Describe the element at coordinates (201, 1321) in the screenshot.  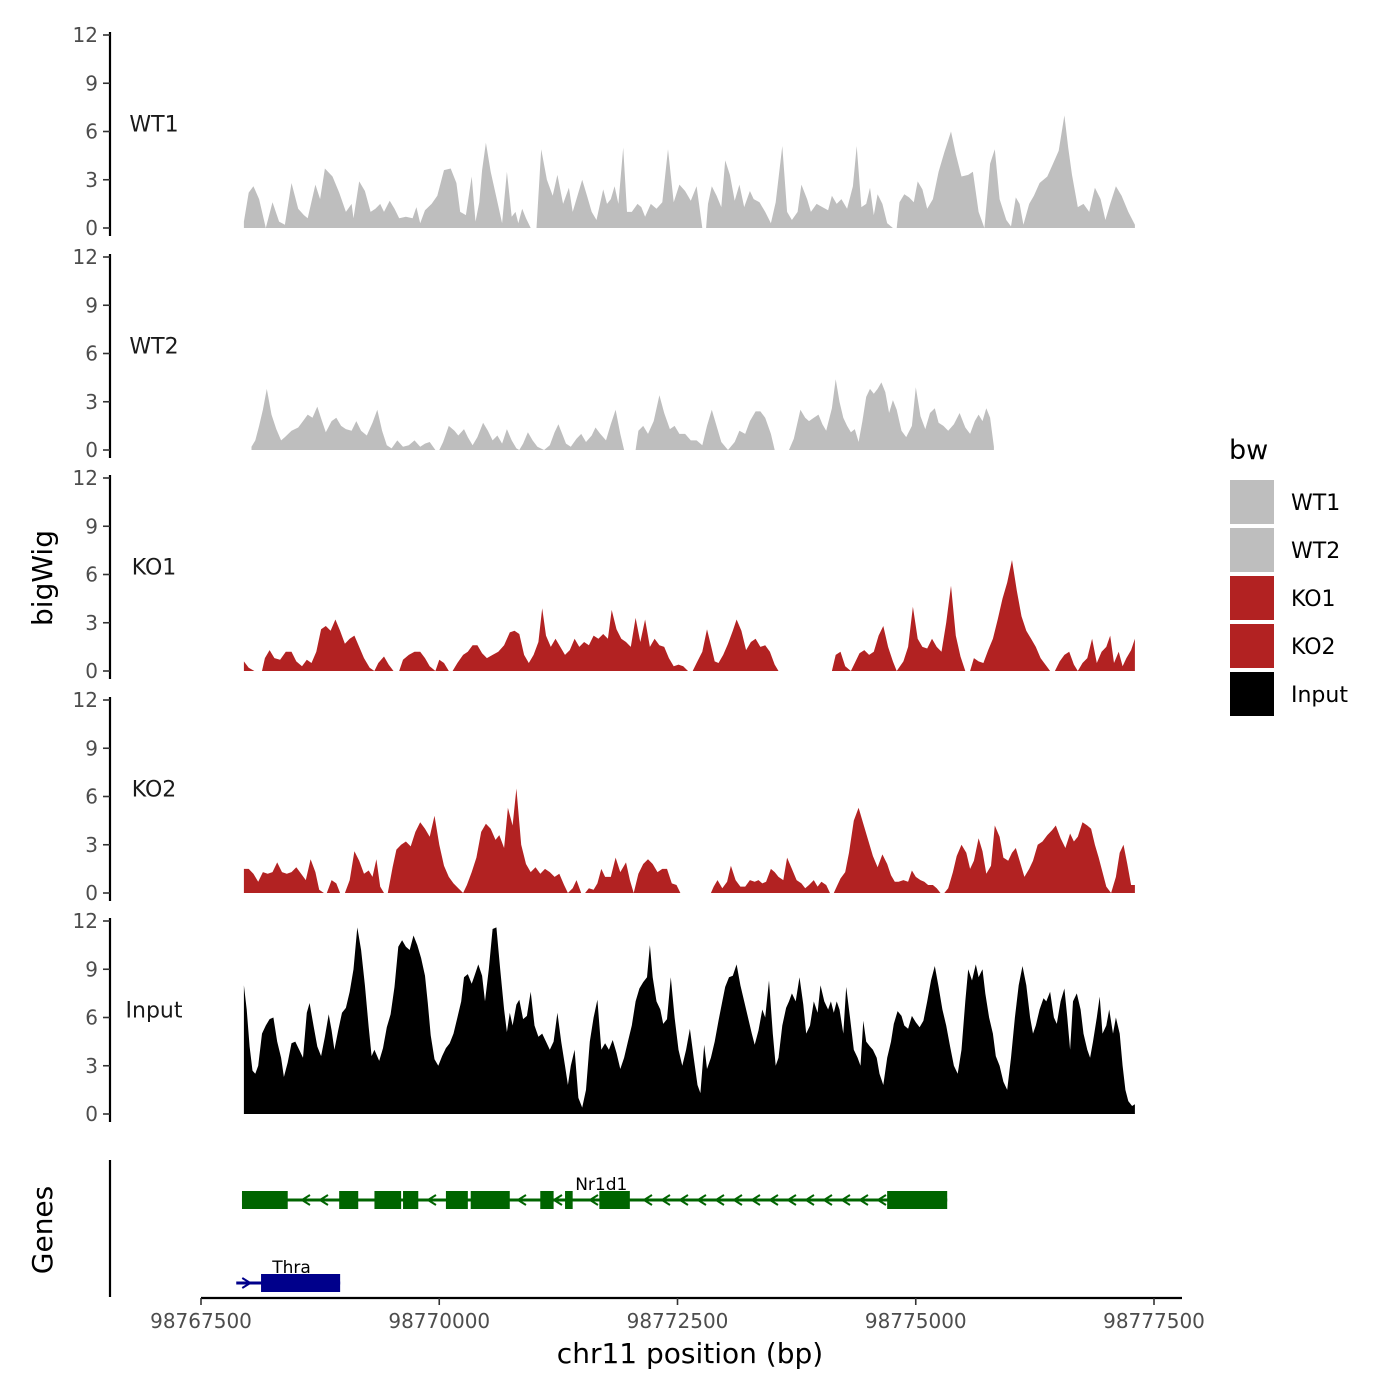
I see `x-tick-label: 98767500` at that location.